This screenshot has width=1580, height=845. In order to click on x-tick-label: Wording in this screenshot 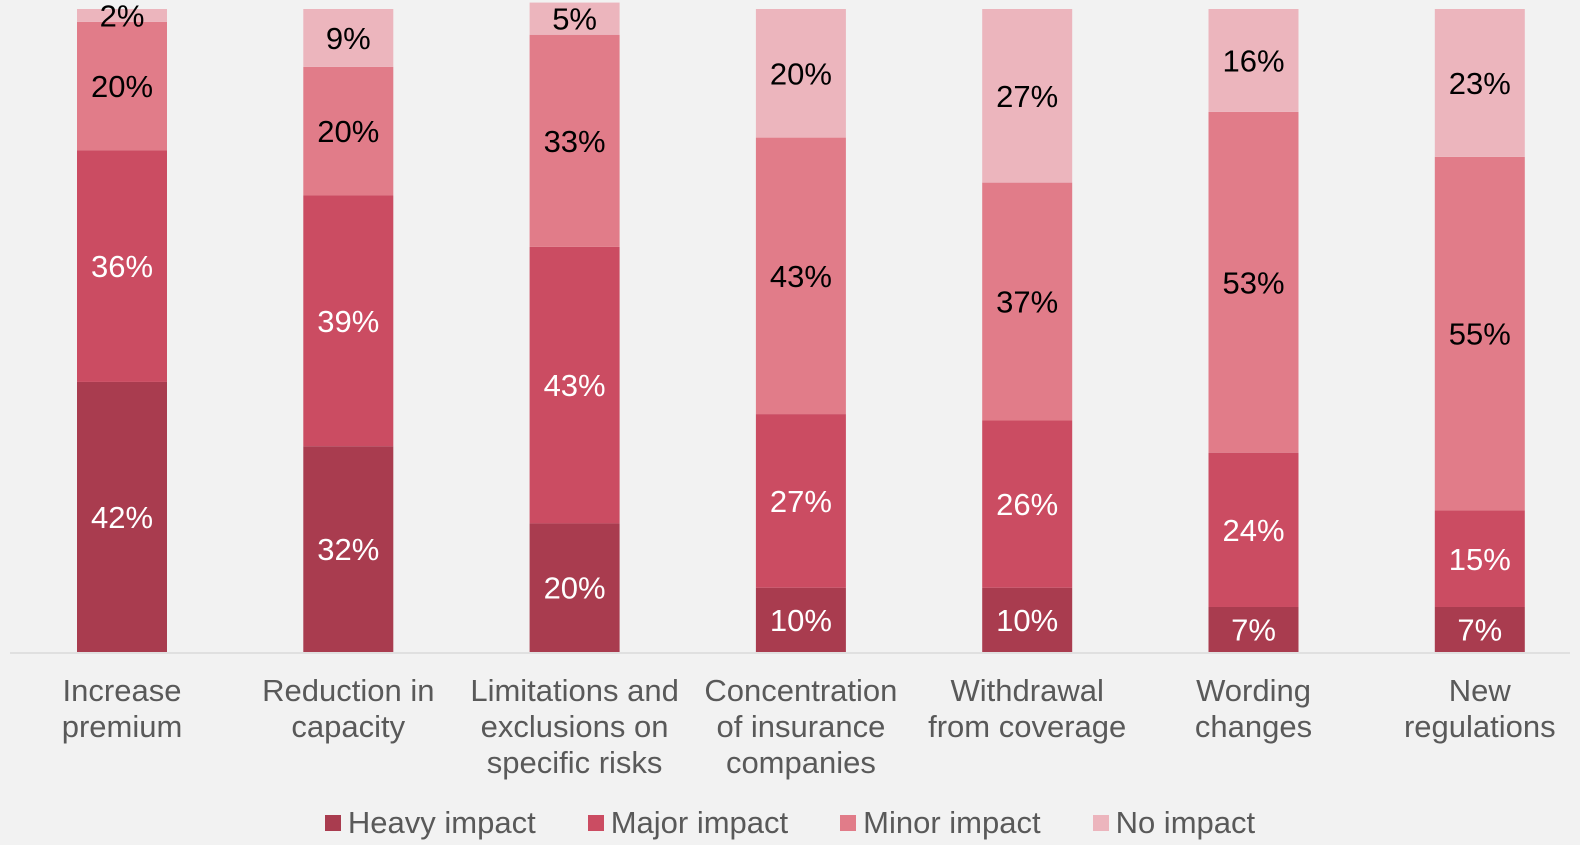, I will do `click(1253, 690)`.